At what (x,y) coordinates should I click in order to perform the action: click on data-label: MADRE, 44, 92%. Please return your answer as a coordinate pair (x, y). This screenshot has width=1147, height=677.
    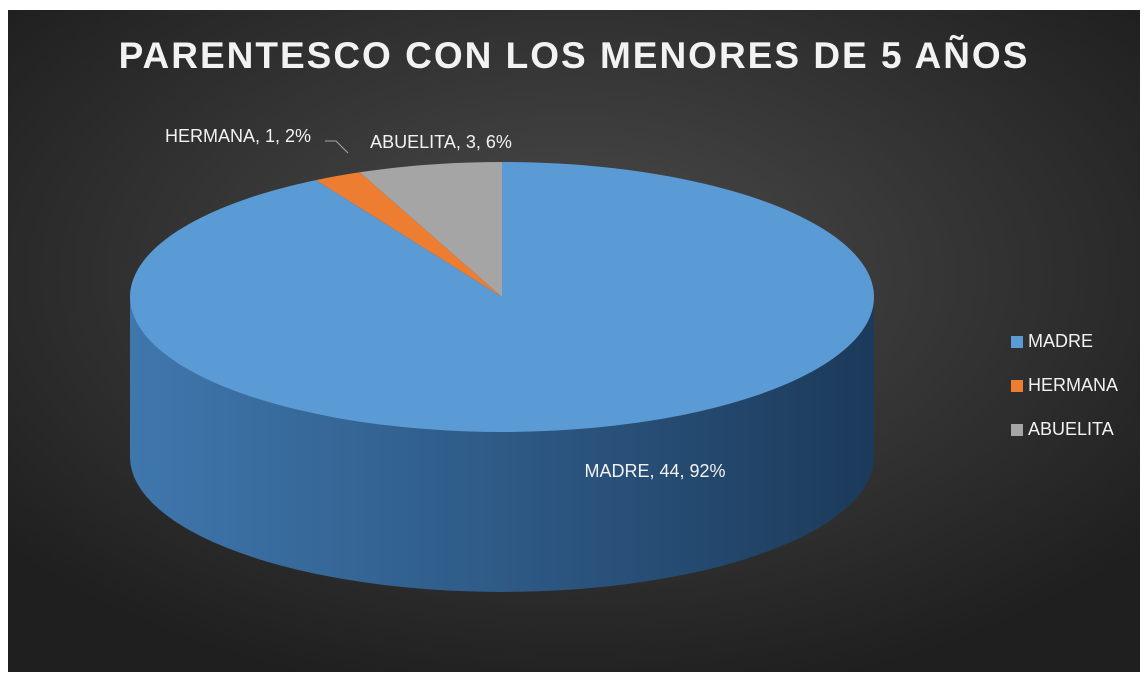
    Looking at the image, I should click on (654, 471).